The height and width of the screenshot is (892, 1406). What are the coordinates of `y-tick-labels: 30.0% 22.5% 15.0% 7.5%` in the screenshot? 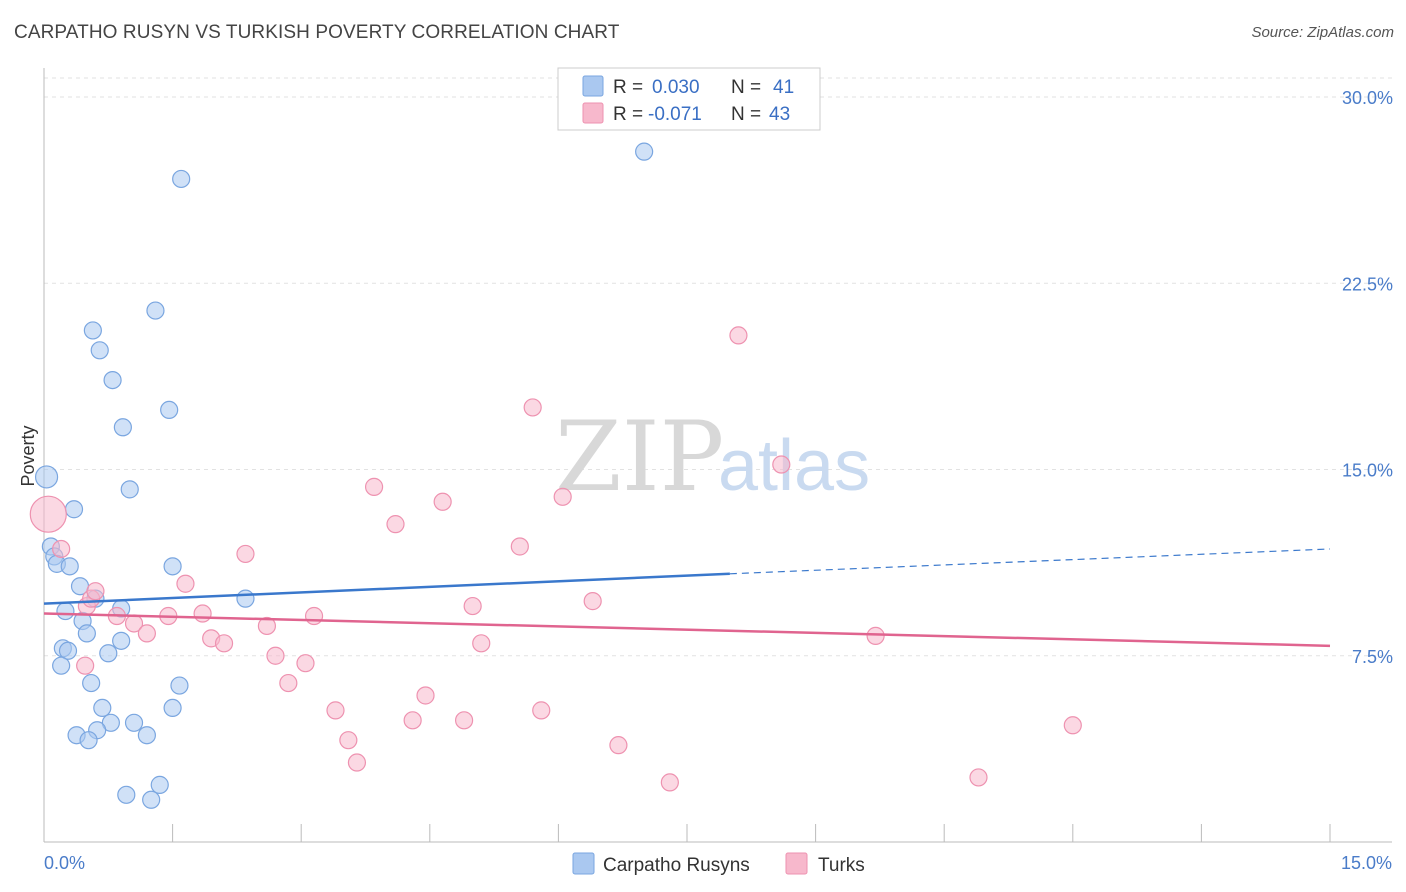 It's located at (1367, 377).